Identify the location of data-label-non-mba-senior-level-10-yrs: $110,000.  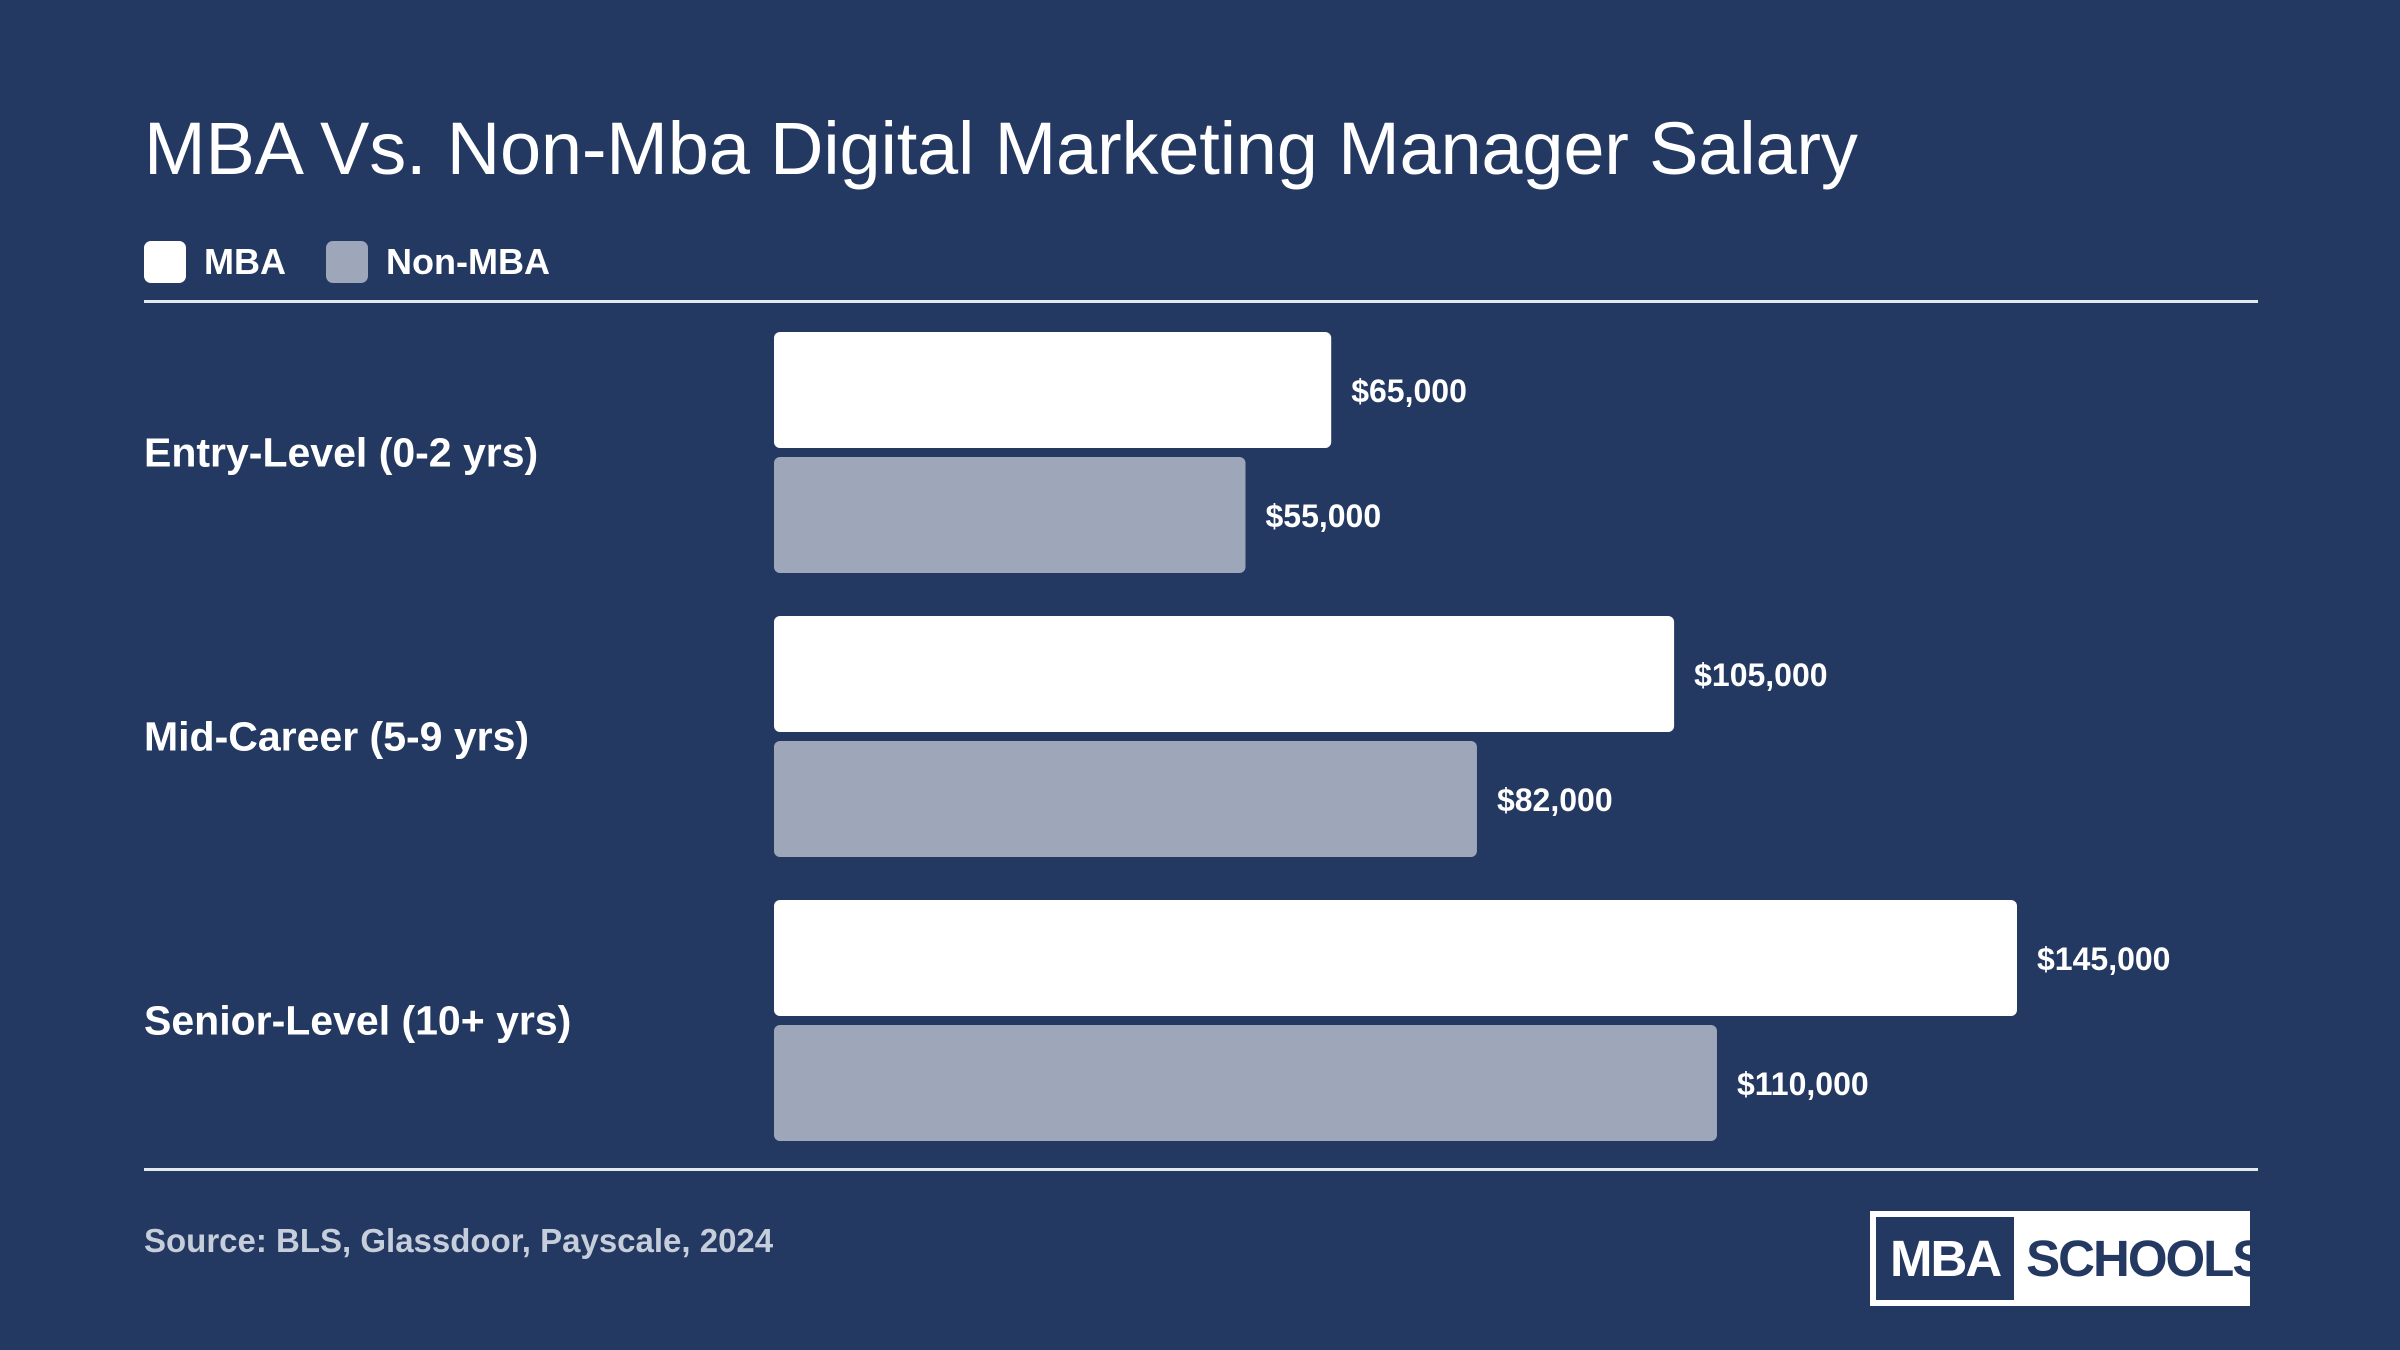
(1803, 1084).